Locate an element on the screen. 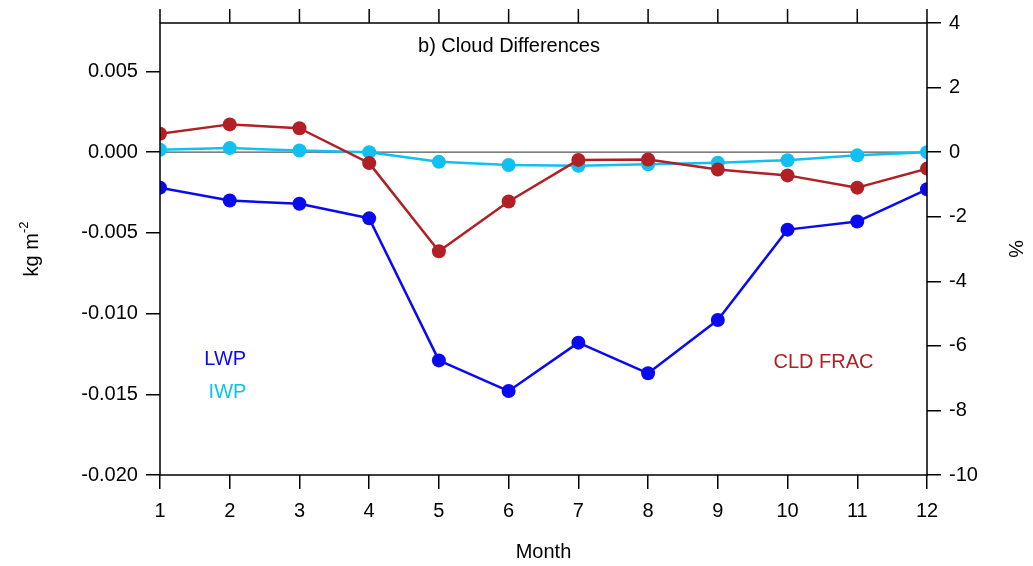  y-tick-label: -0.020 is located at coordinates (109, 473).